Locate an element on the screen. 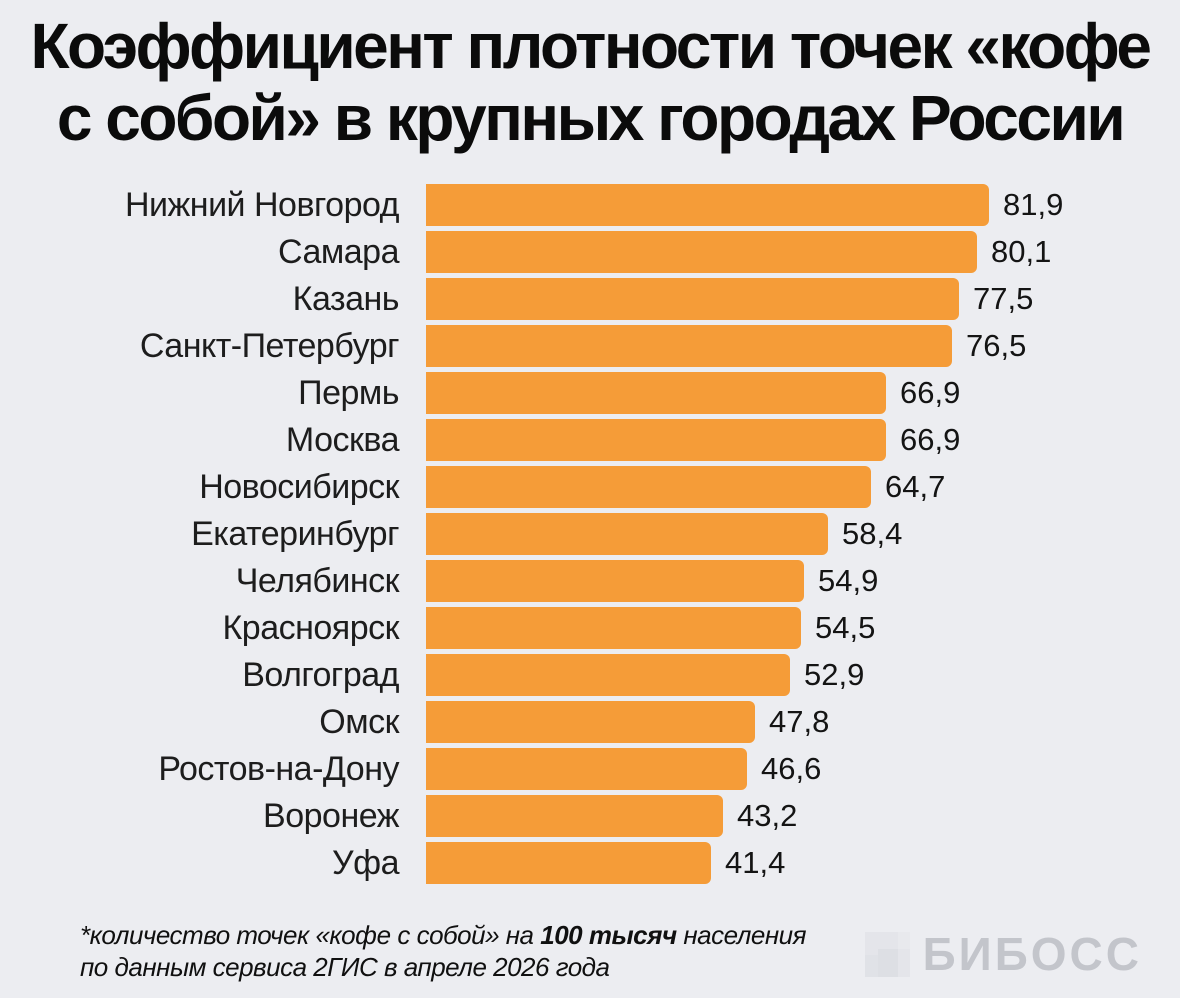 The image size is (1180, 998). bar-row: Нижний Новгород 81,9 is located at coordinates (590, 205).